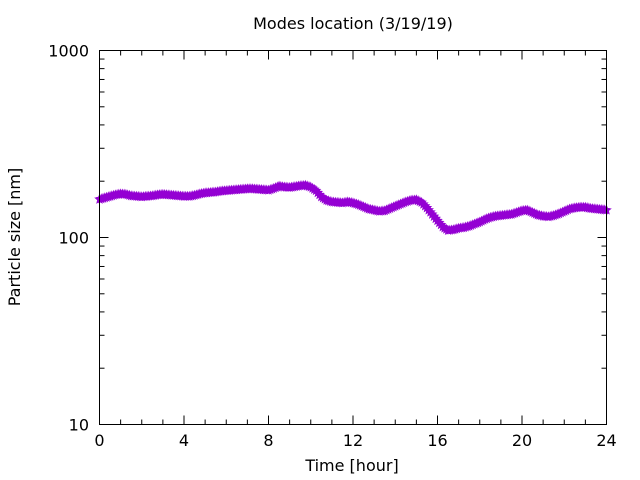 Image resolution: width=640 pixels, height=480 pixels. I want to click on y-tick-label: 1000, so click(68, 51).